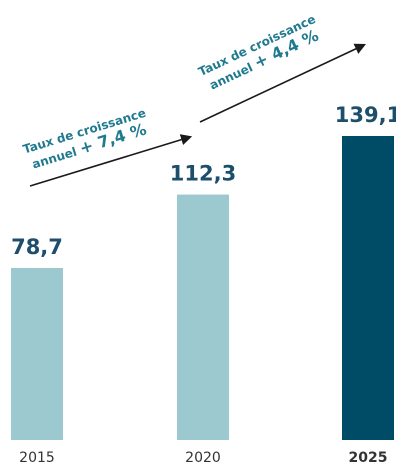  I want to click on value-label-2020: 112,3, so click(203, 174).